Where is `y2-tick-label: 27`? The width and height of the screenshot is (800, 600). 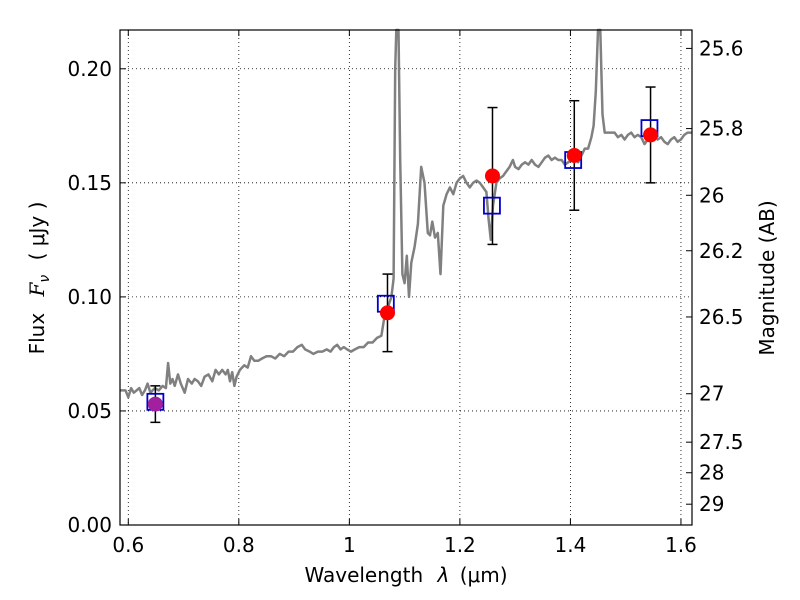
y2-tick-label: 27 is located at coordinates (711, 394).